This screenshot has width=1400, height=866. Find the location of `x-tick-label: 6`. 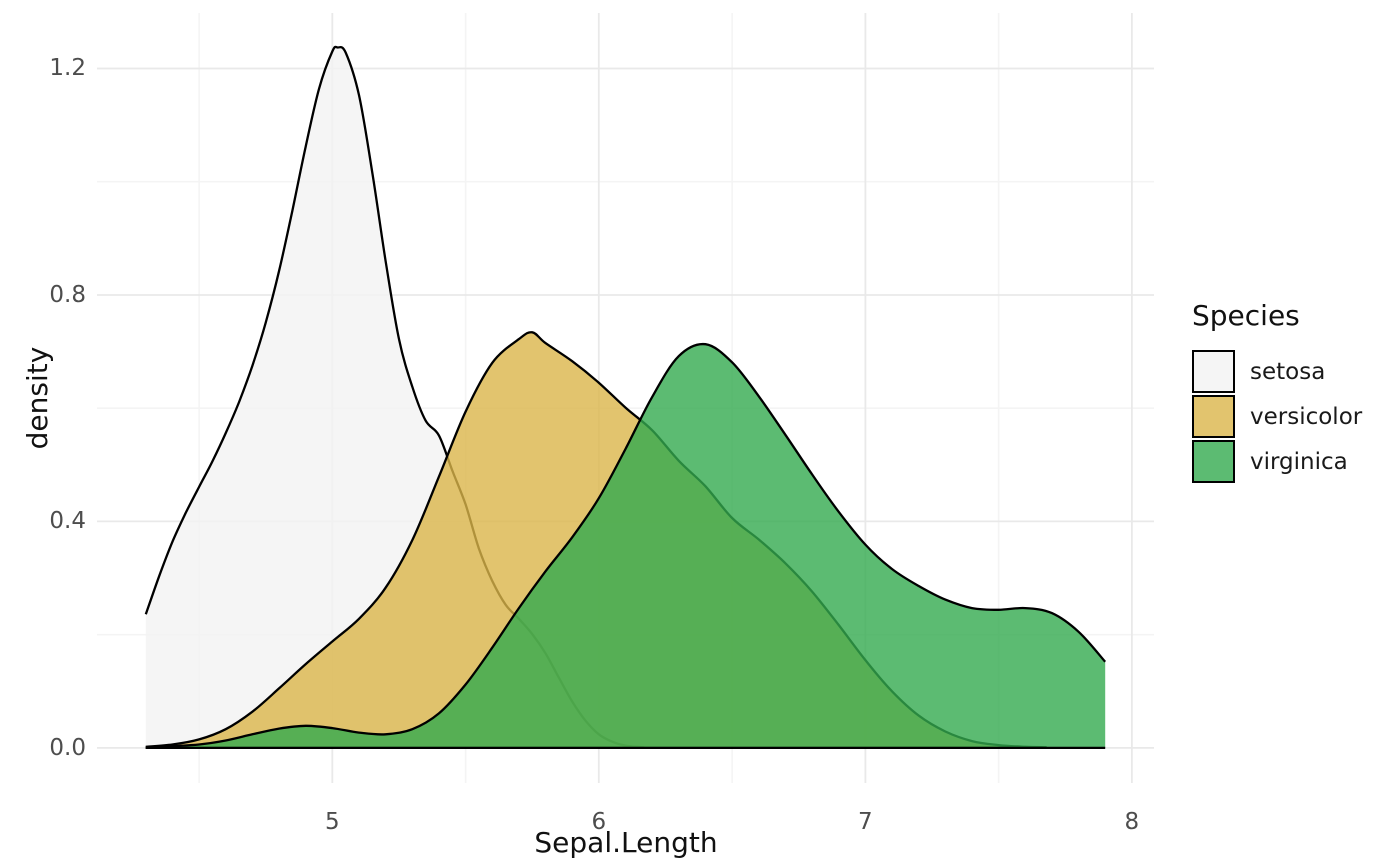

x-tick-label: 6 is located at coordinates (599, 822).